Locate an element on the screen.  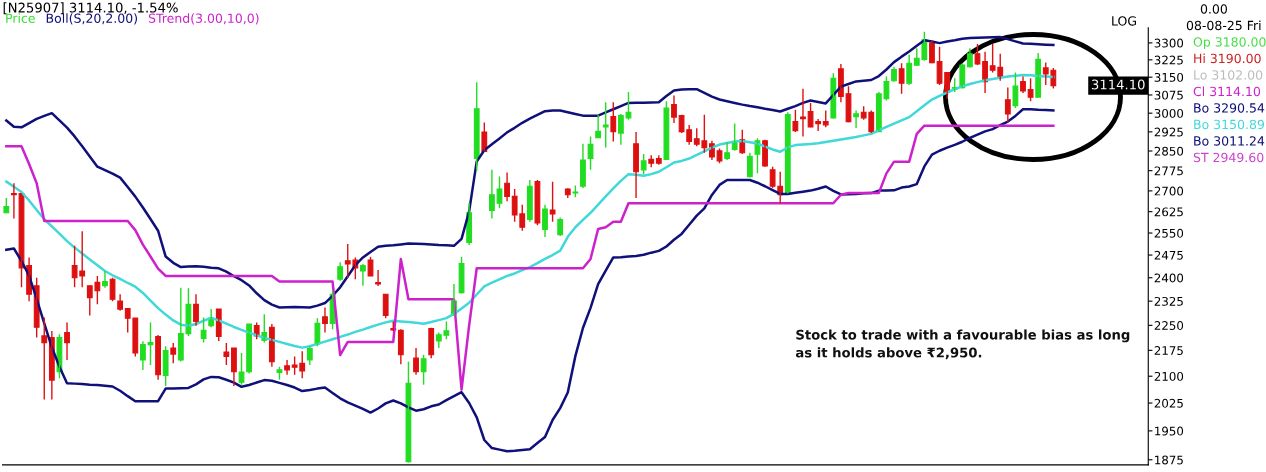
text: Price is located at coordinates (20, 18).